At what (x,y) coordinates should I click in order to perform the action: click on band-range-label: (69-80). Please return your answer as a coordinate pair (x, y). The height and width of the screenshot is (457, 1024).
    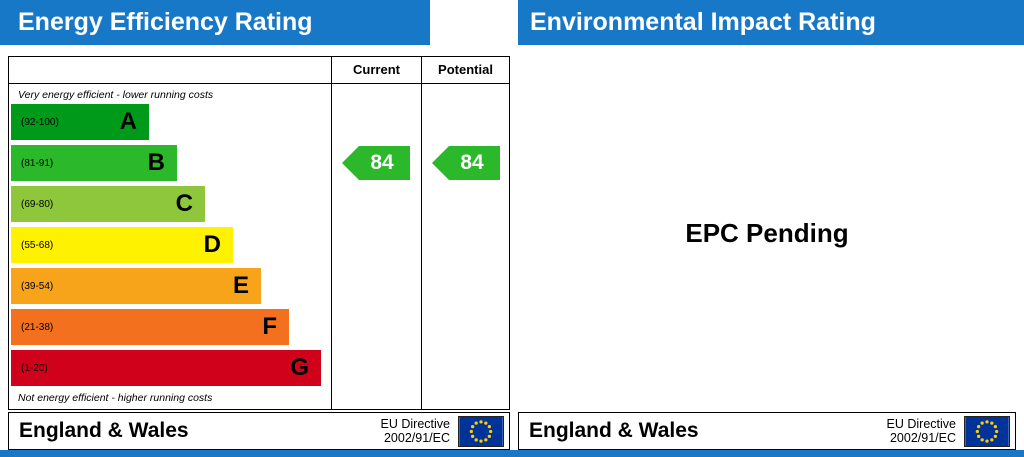
    Looking at the image, I should click on (37, 204).